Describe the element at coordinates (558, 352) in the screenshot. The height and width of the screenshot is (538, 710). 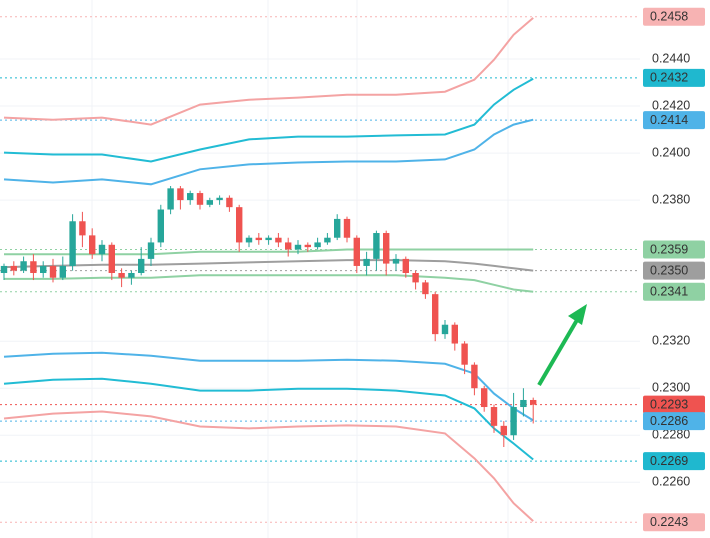
I see `arrow-shaft` at that location.